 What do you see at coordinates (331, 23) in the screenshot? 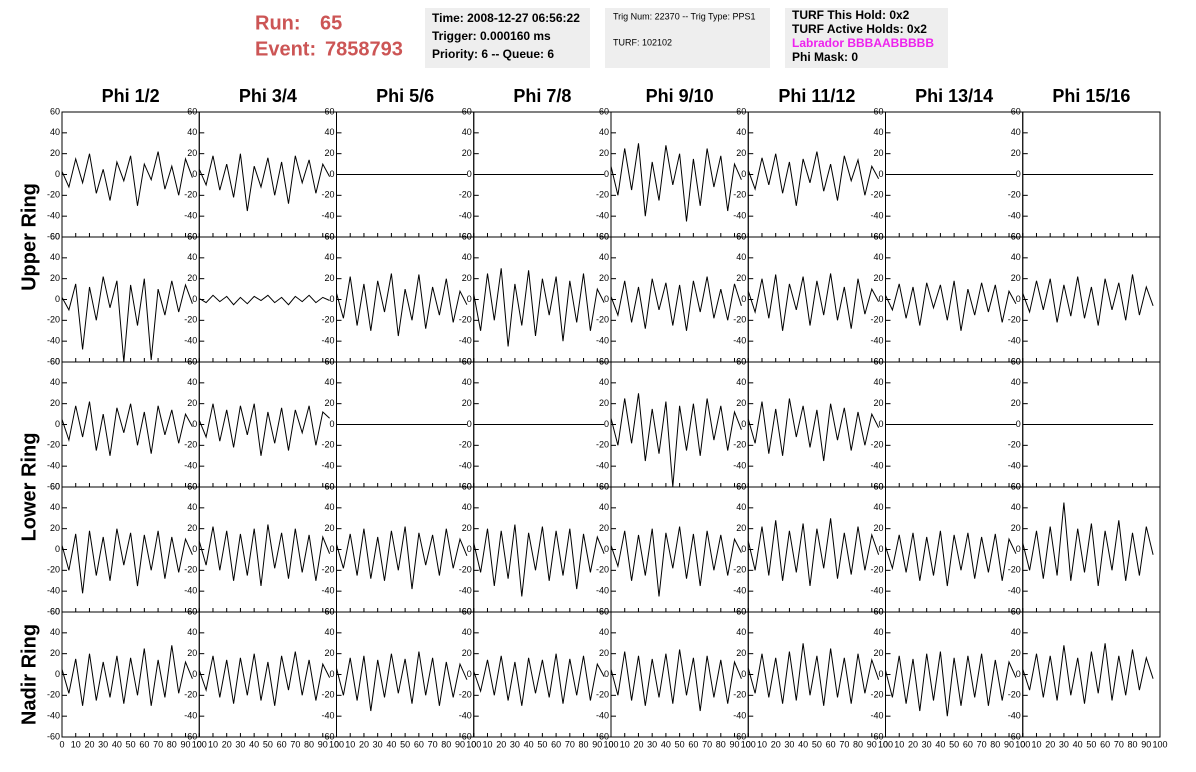
I see `run-number: 65` at bounding box center [331, 23].